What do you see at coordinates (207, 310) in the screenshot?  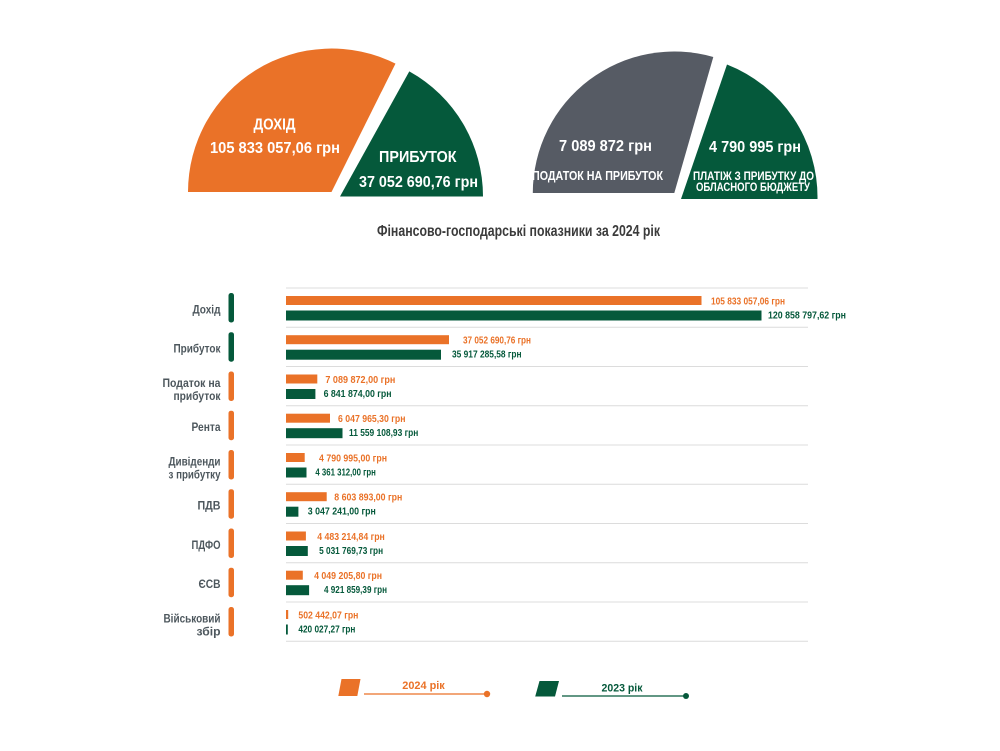 I see `svg-text: Дохід` at bounding box center [207, 310].